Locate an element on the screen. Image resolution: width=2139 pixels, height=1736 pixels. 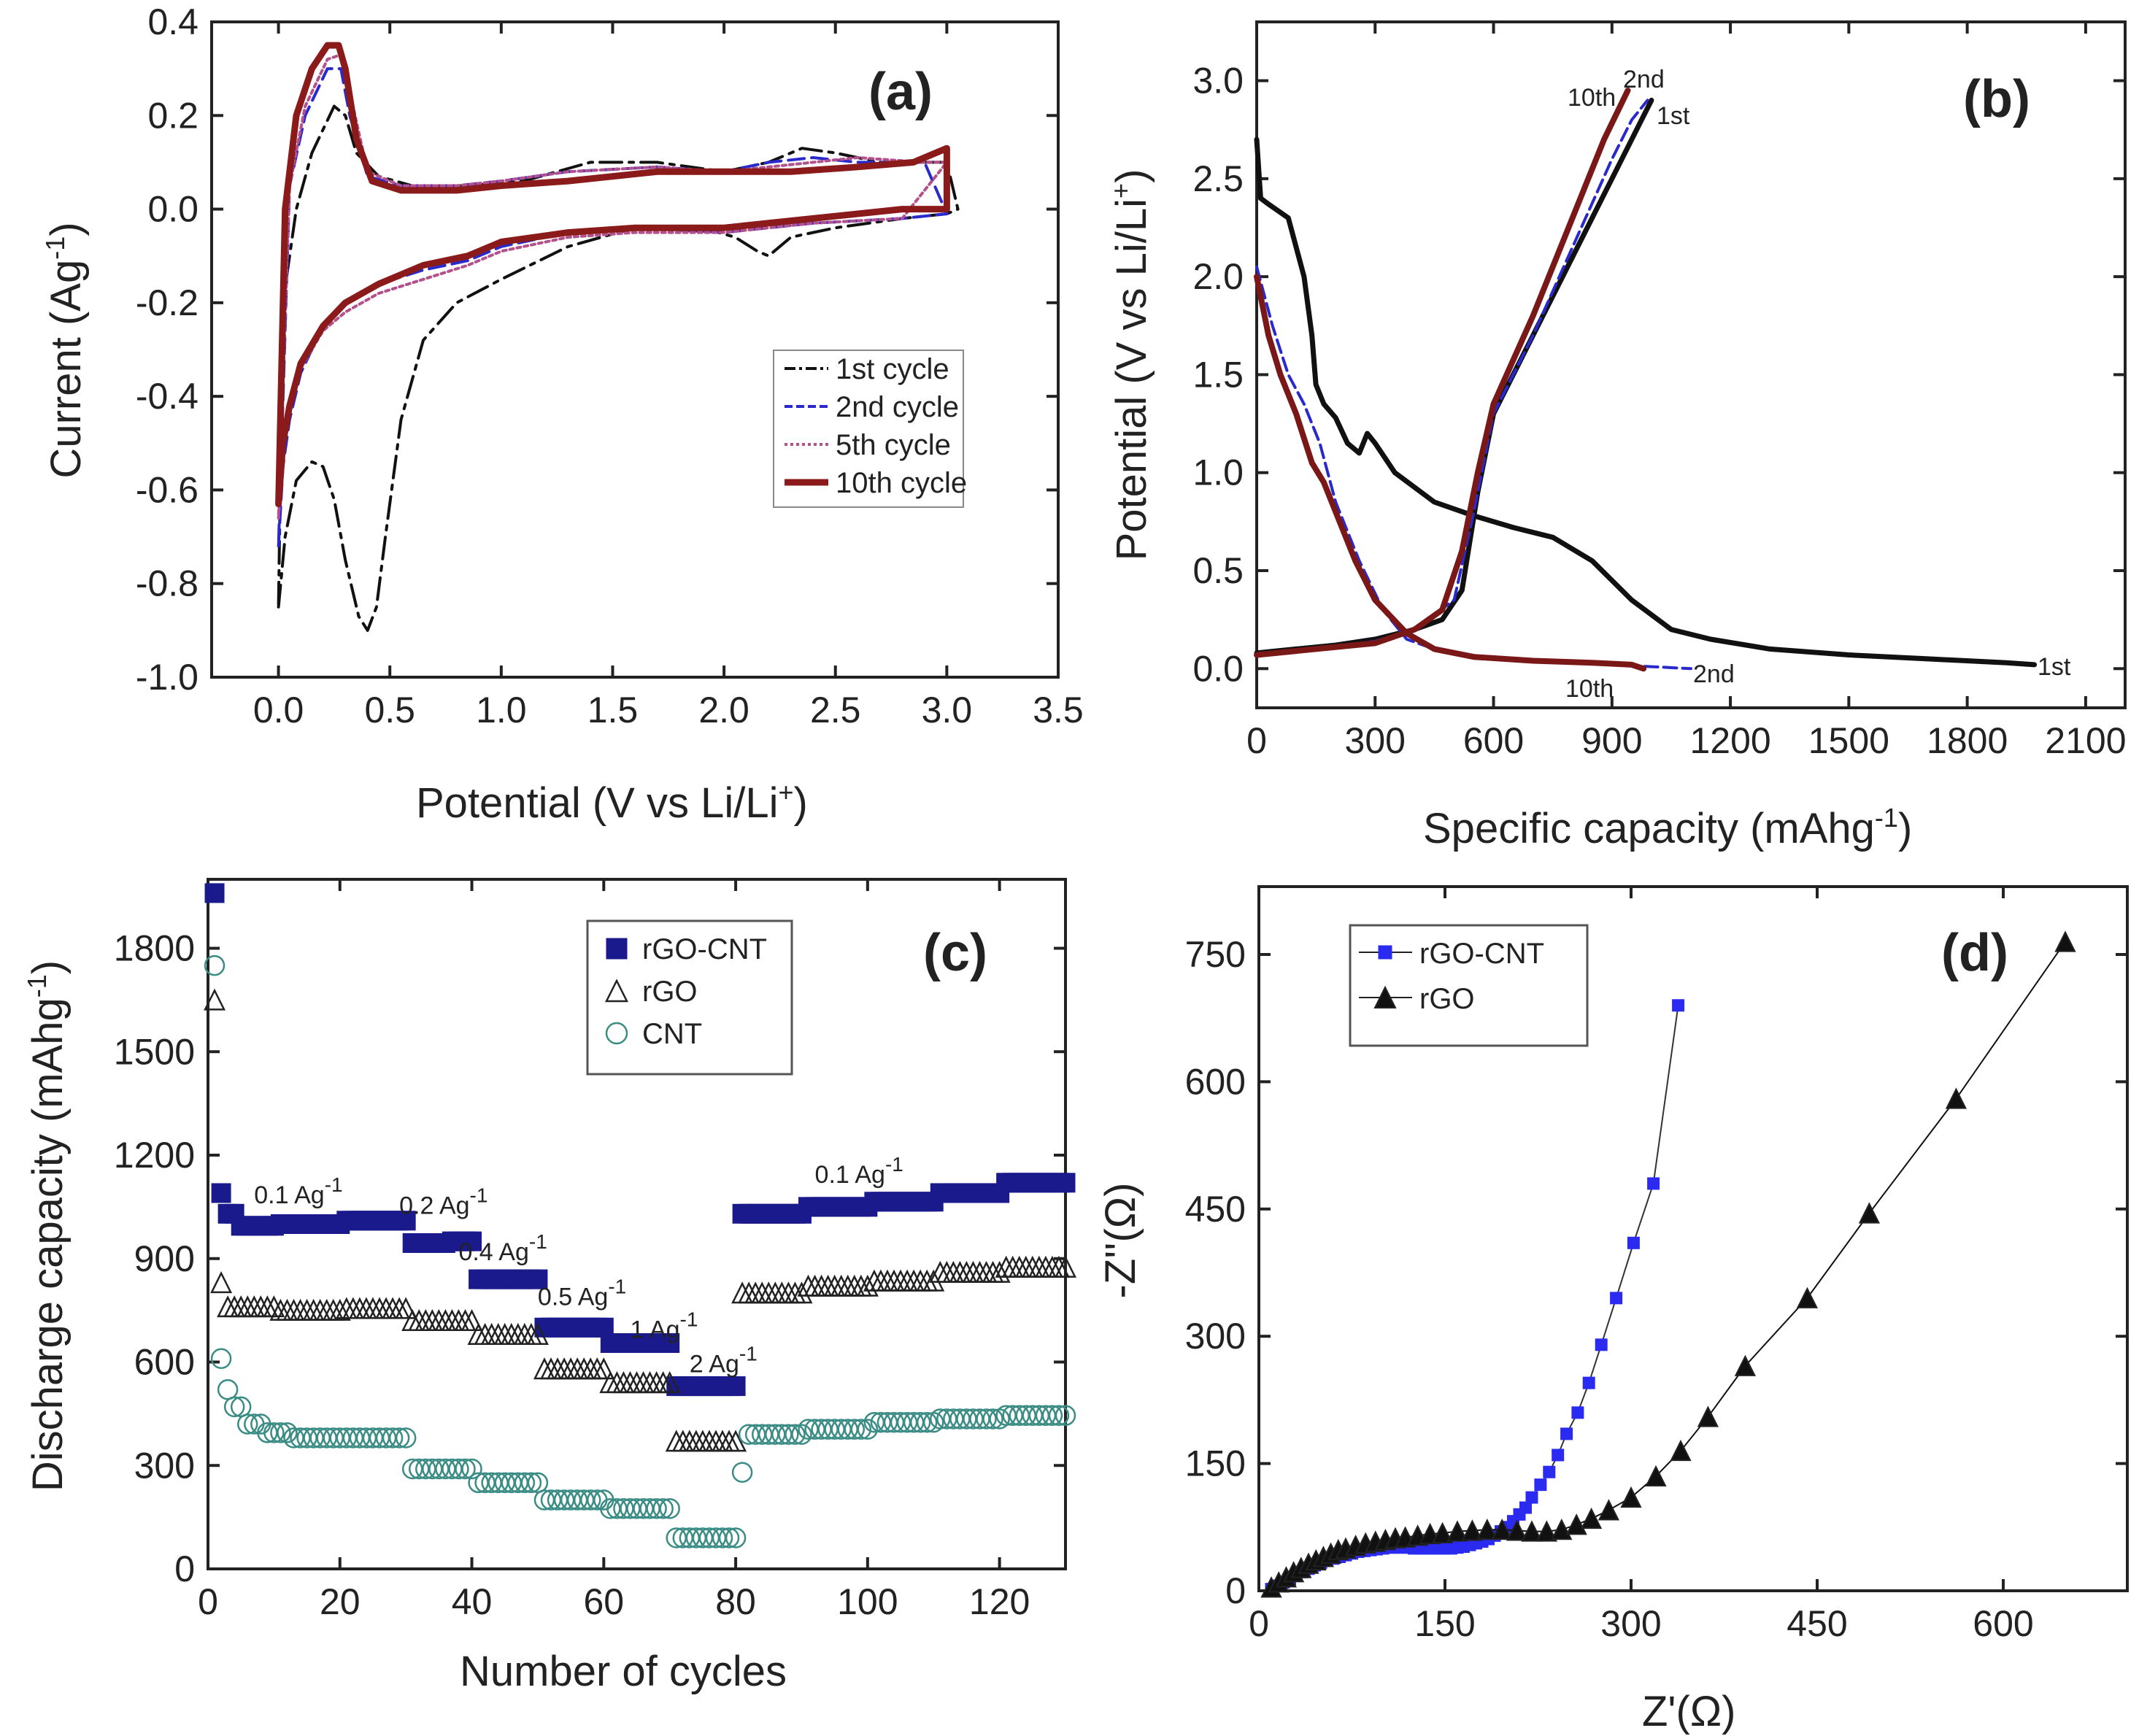
x-tick-label: 1500 is located at coordinates (1849, 740).